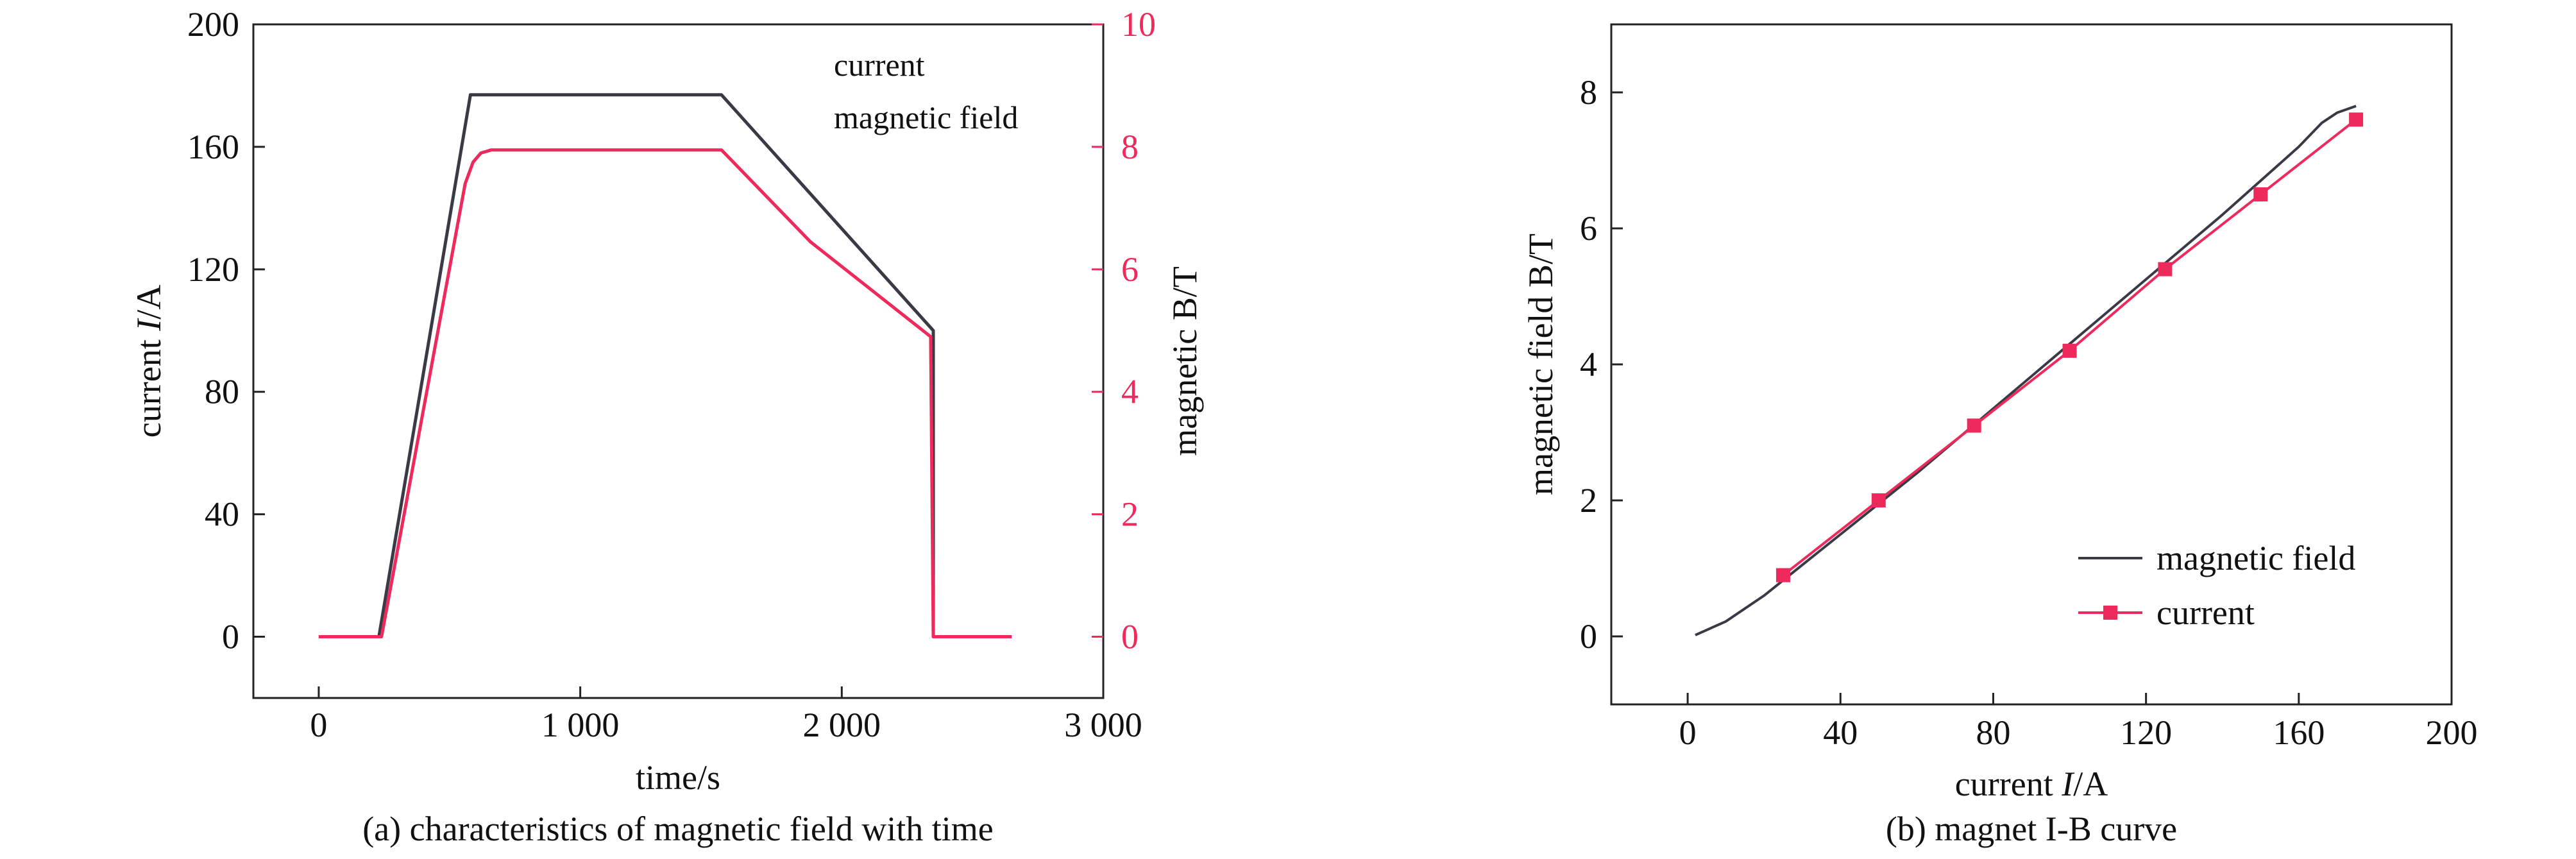  Describe the element at coordinates (1103, 725) in the screenshot. I see `panel-a-x-tick-label: 3 000` at that location.